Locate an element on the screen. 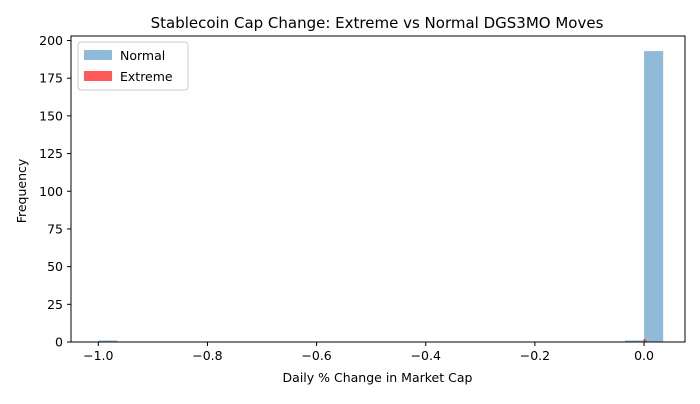 The width and height of the screenshot is (700, 404). x-tick-label: 0.0 is located at coordinates (644, 355).